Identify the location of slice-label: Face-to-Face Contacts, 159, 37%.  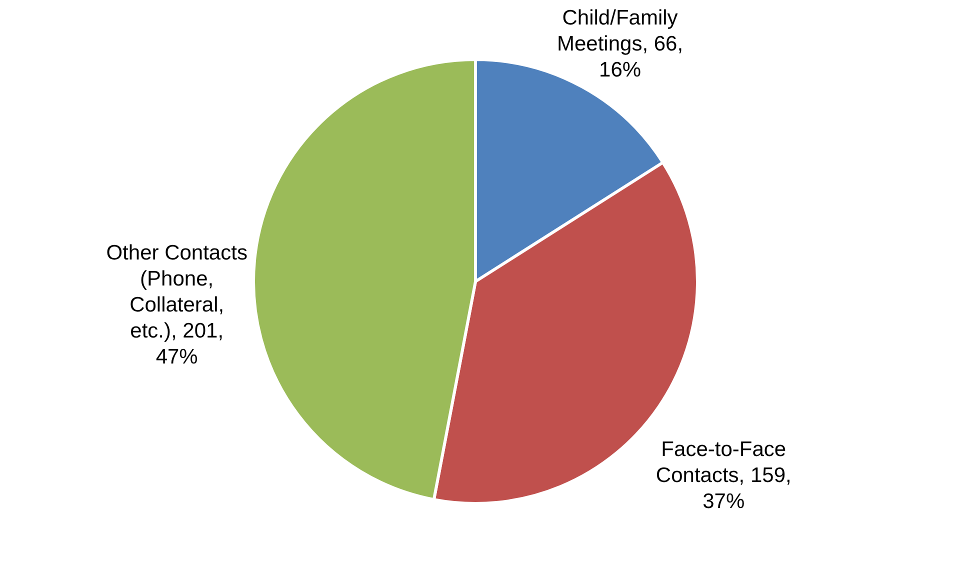
(724, 476).